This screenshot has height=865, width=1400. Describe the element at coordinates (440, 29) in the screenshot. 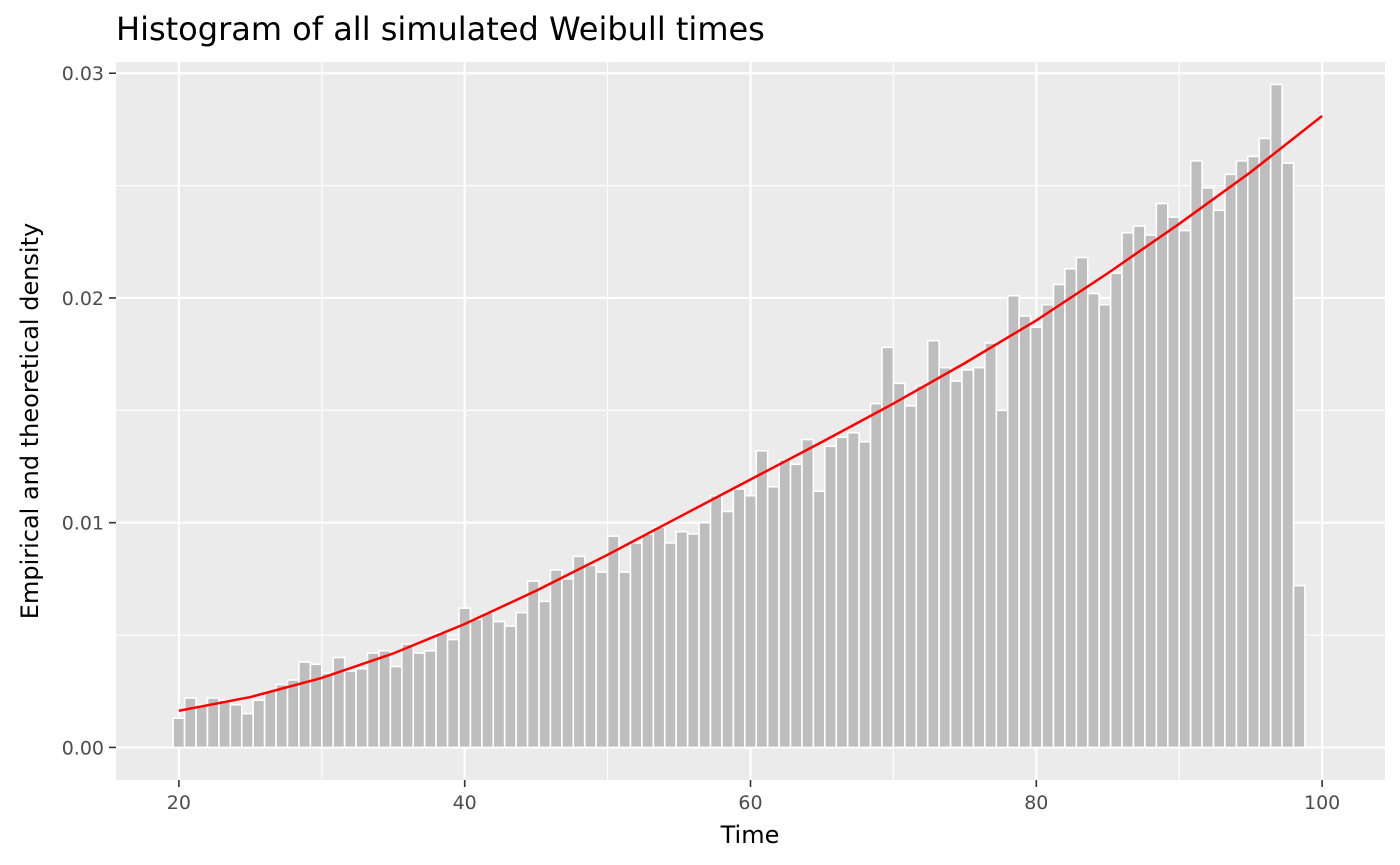

I see `chart-title: Histogram of all simulated Weibull times` at that location.